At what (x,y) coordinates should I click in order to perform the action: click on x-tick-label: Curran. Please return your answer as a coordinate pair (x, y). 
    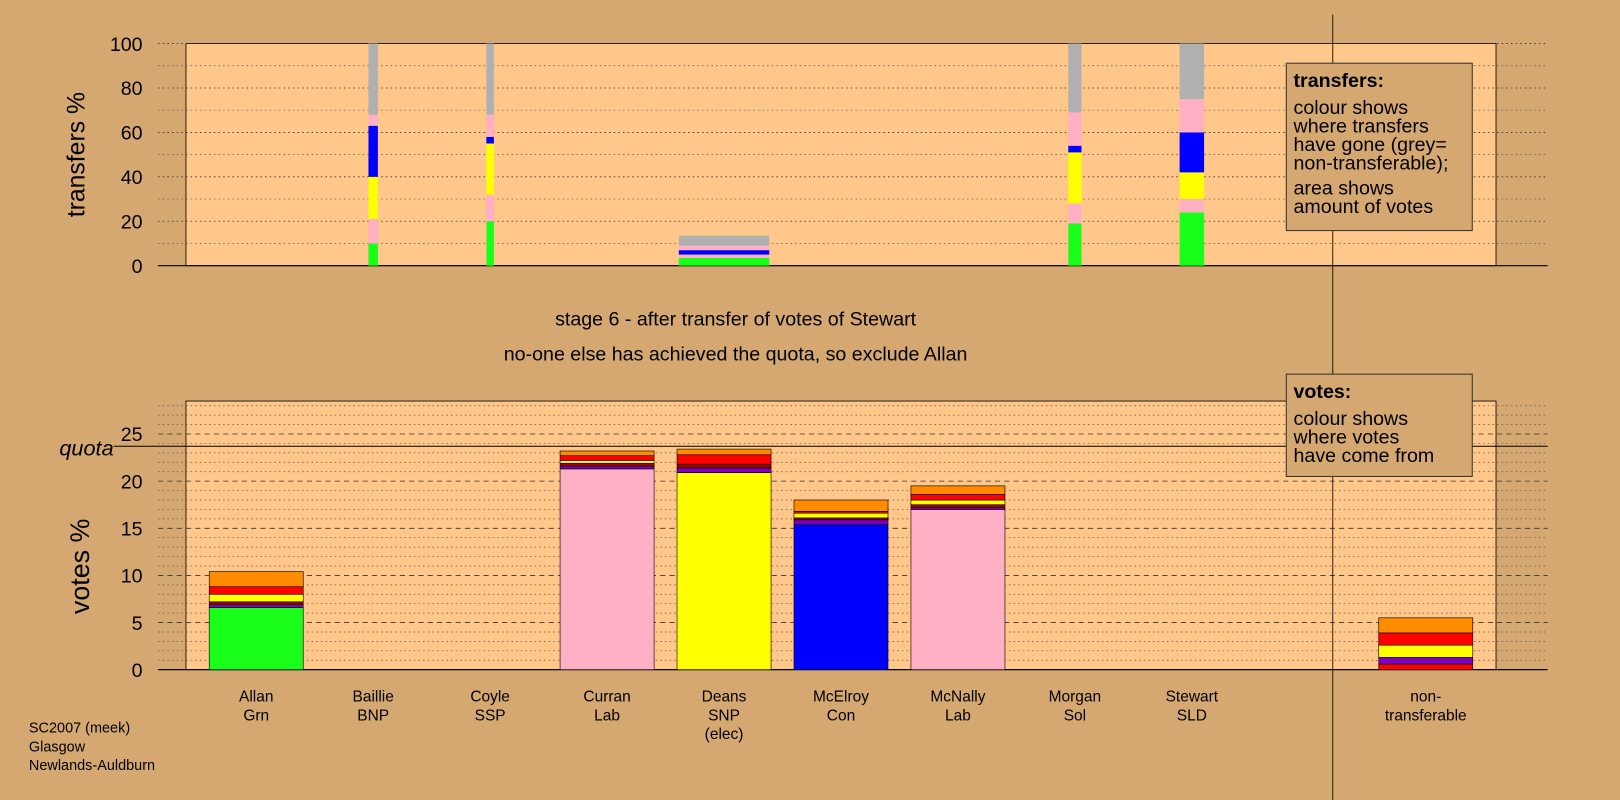
    Looking at the image, I should click on (606, 697).